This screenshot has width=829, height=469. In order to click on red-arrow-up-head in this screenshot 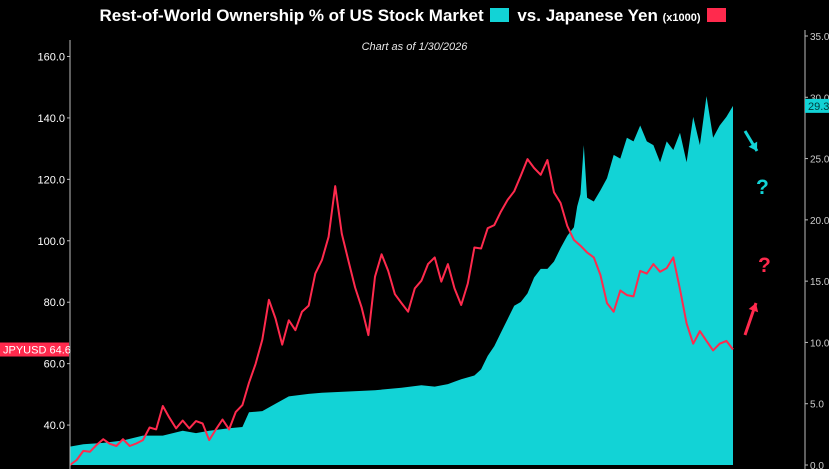, I will do `click(753, 308)`.